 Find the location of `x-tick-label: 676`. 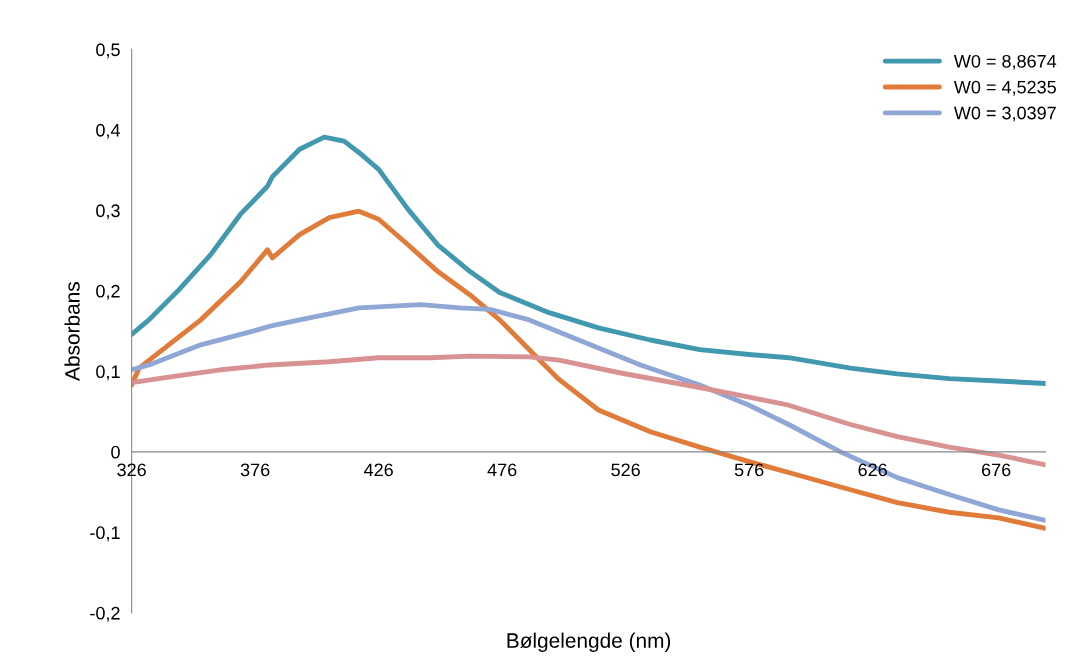

x-tick-label: 676 is located at coordinates (996, 470).